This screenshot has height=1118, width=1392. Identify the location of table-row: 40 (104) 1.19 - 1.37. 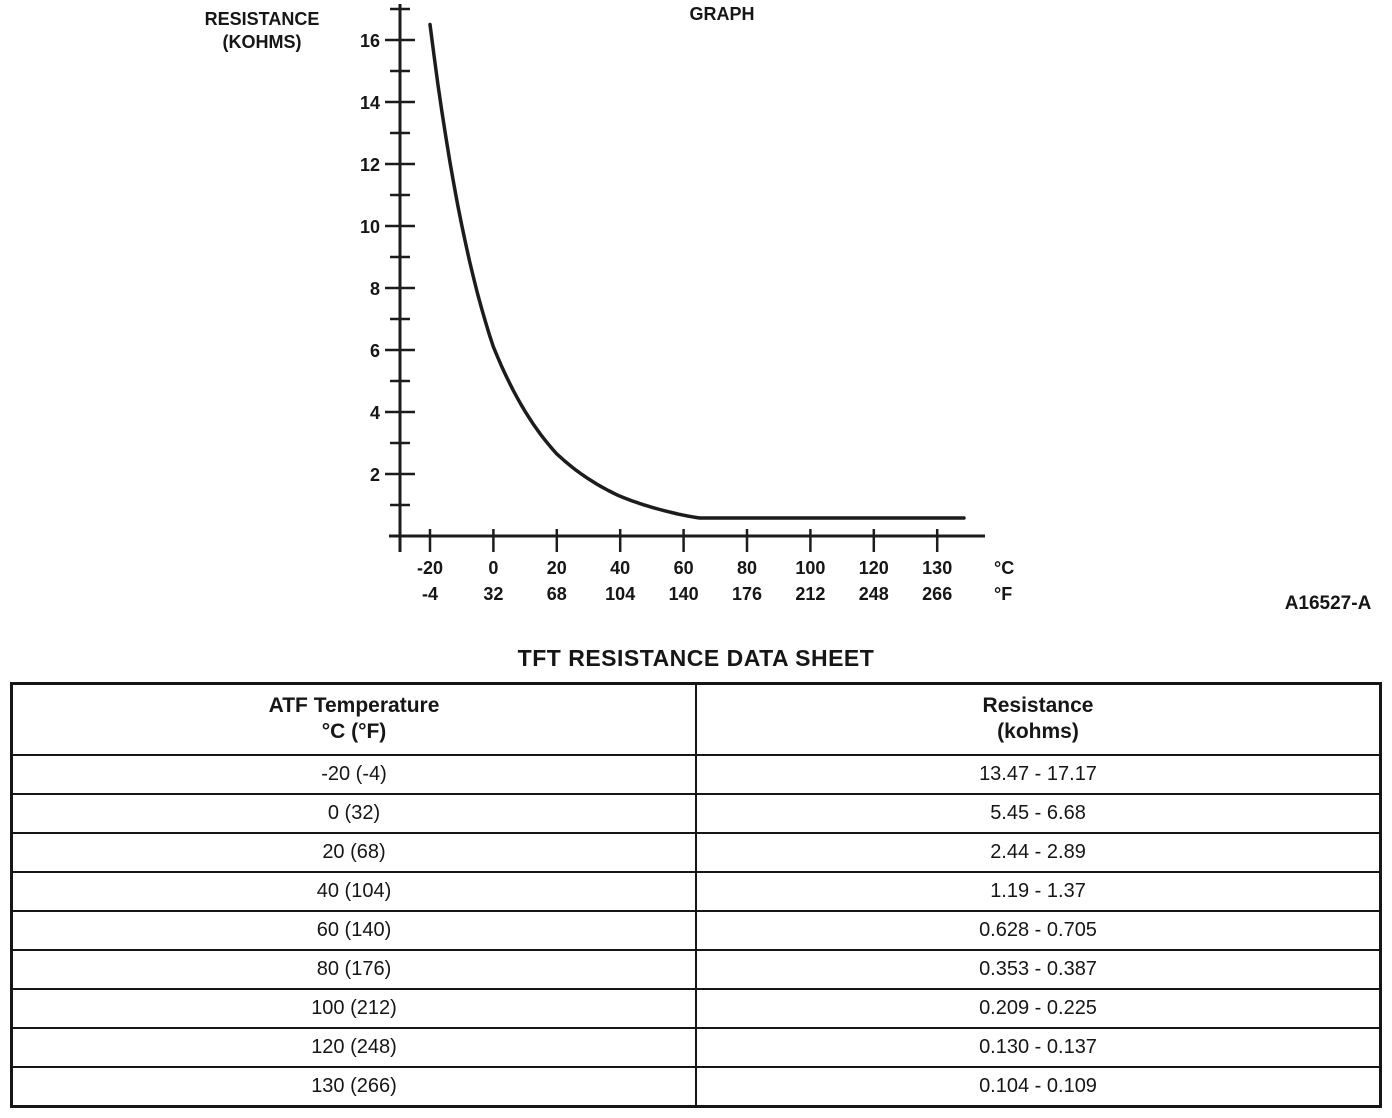
(696, 891).